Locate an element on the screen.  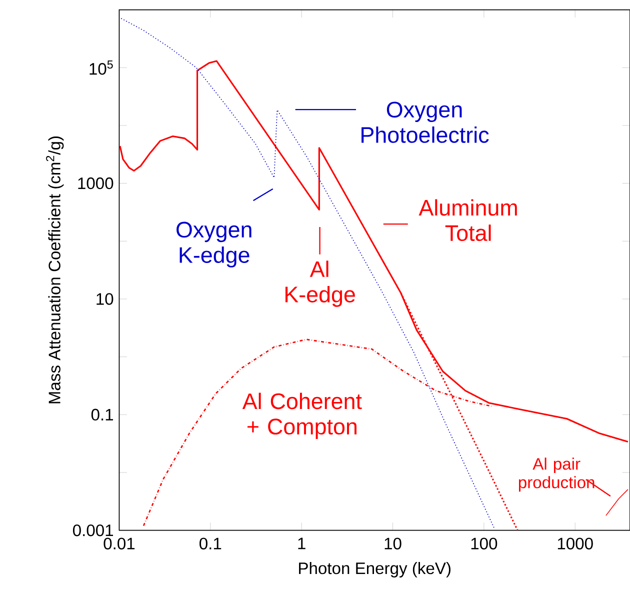
annotation: Al K-edge is located at coordinates (320, 283).